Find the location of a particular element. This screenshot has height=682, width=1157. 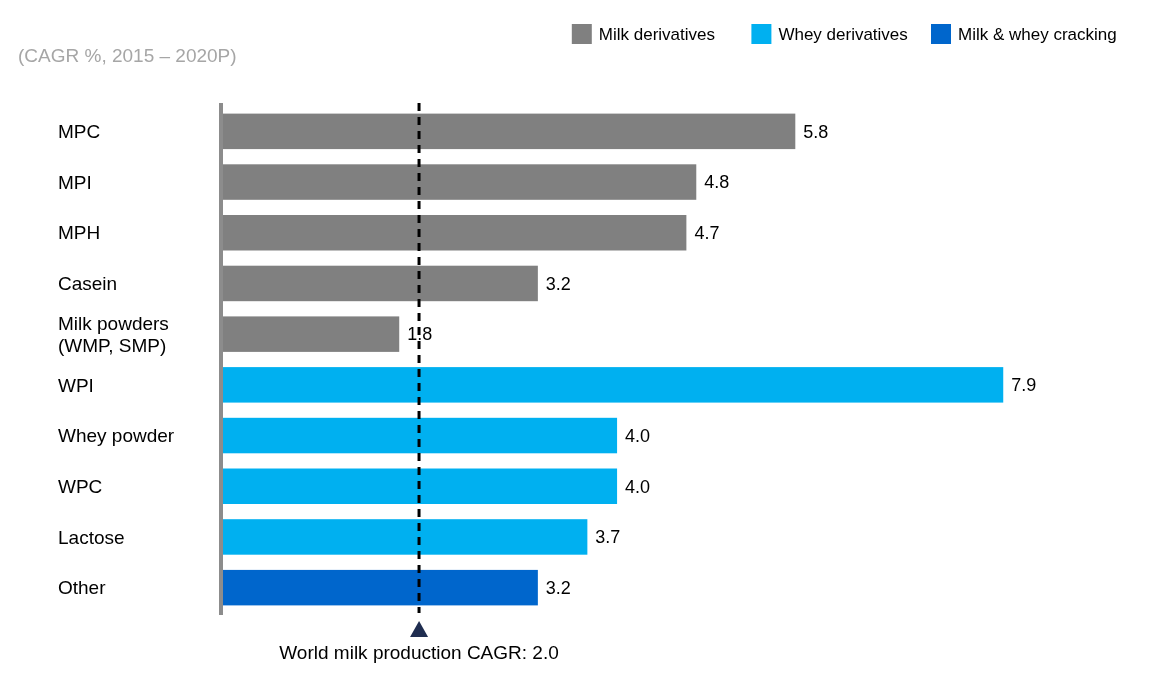

data-label: 4.8 is located at coordinates (717, 182).